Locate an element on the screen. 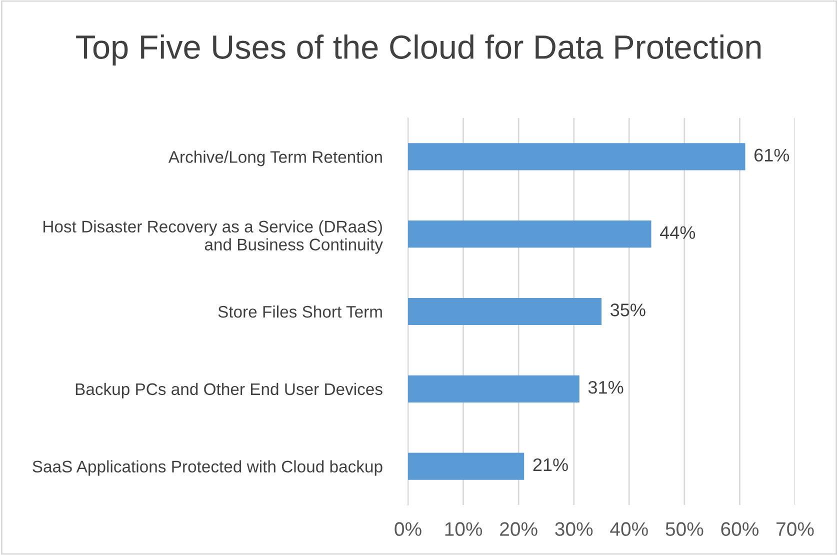  data-label: 61% is located at coordinates (772, 155).